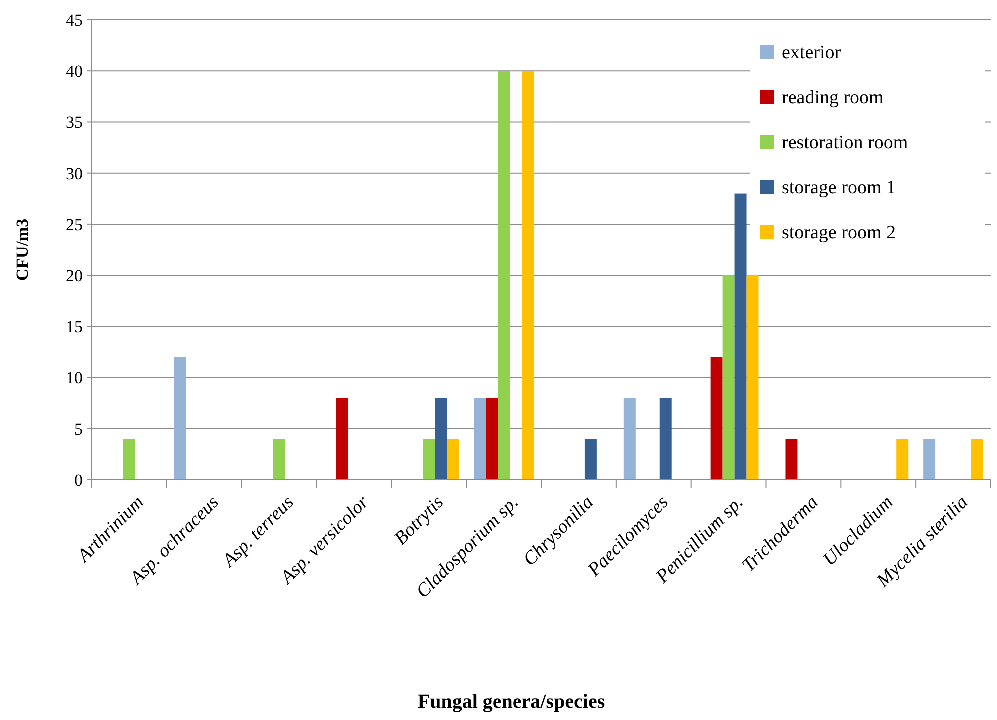  What do you see at coordinates (74, 378) in the screenshot?
I see `y-tick-label: 10` at bounding box center [74, 378].